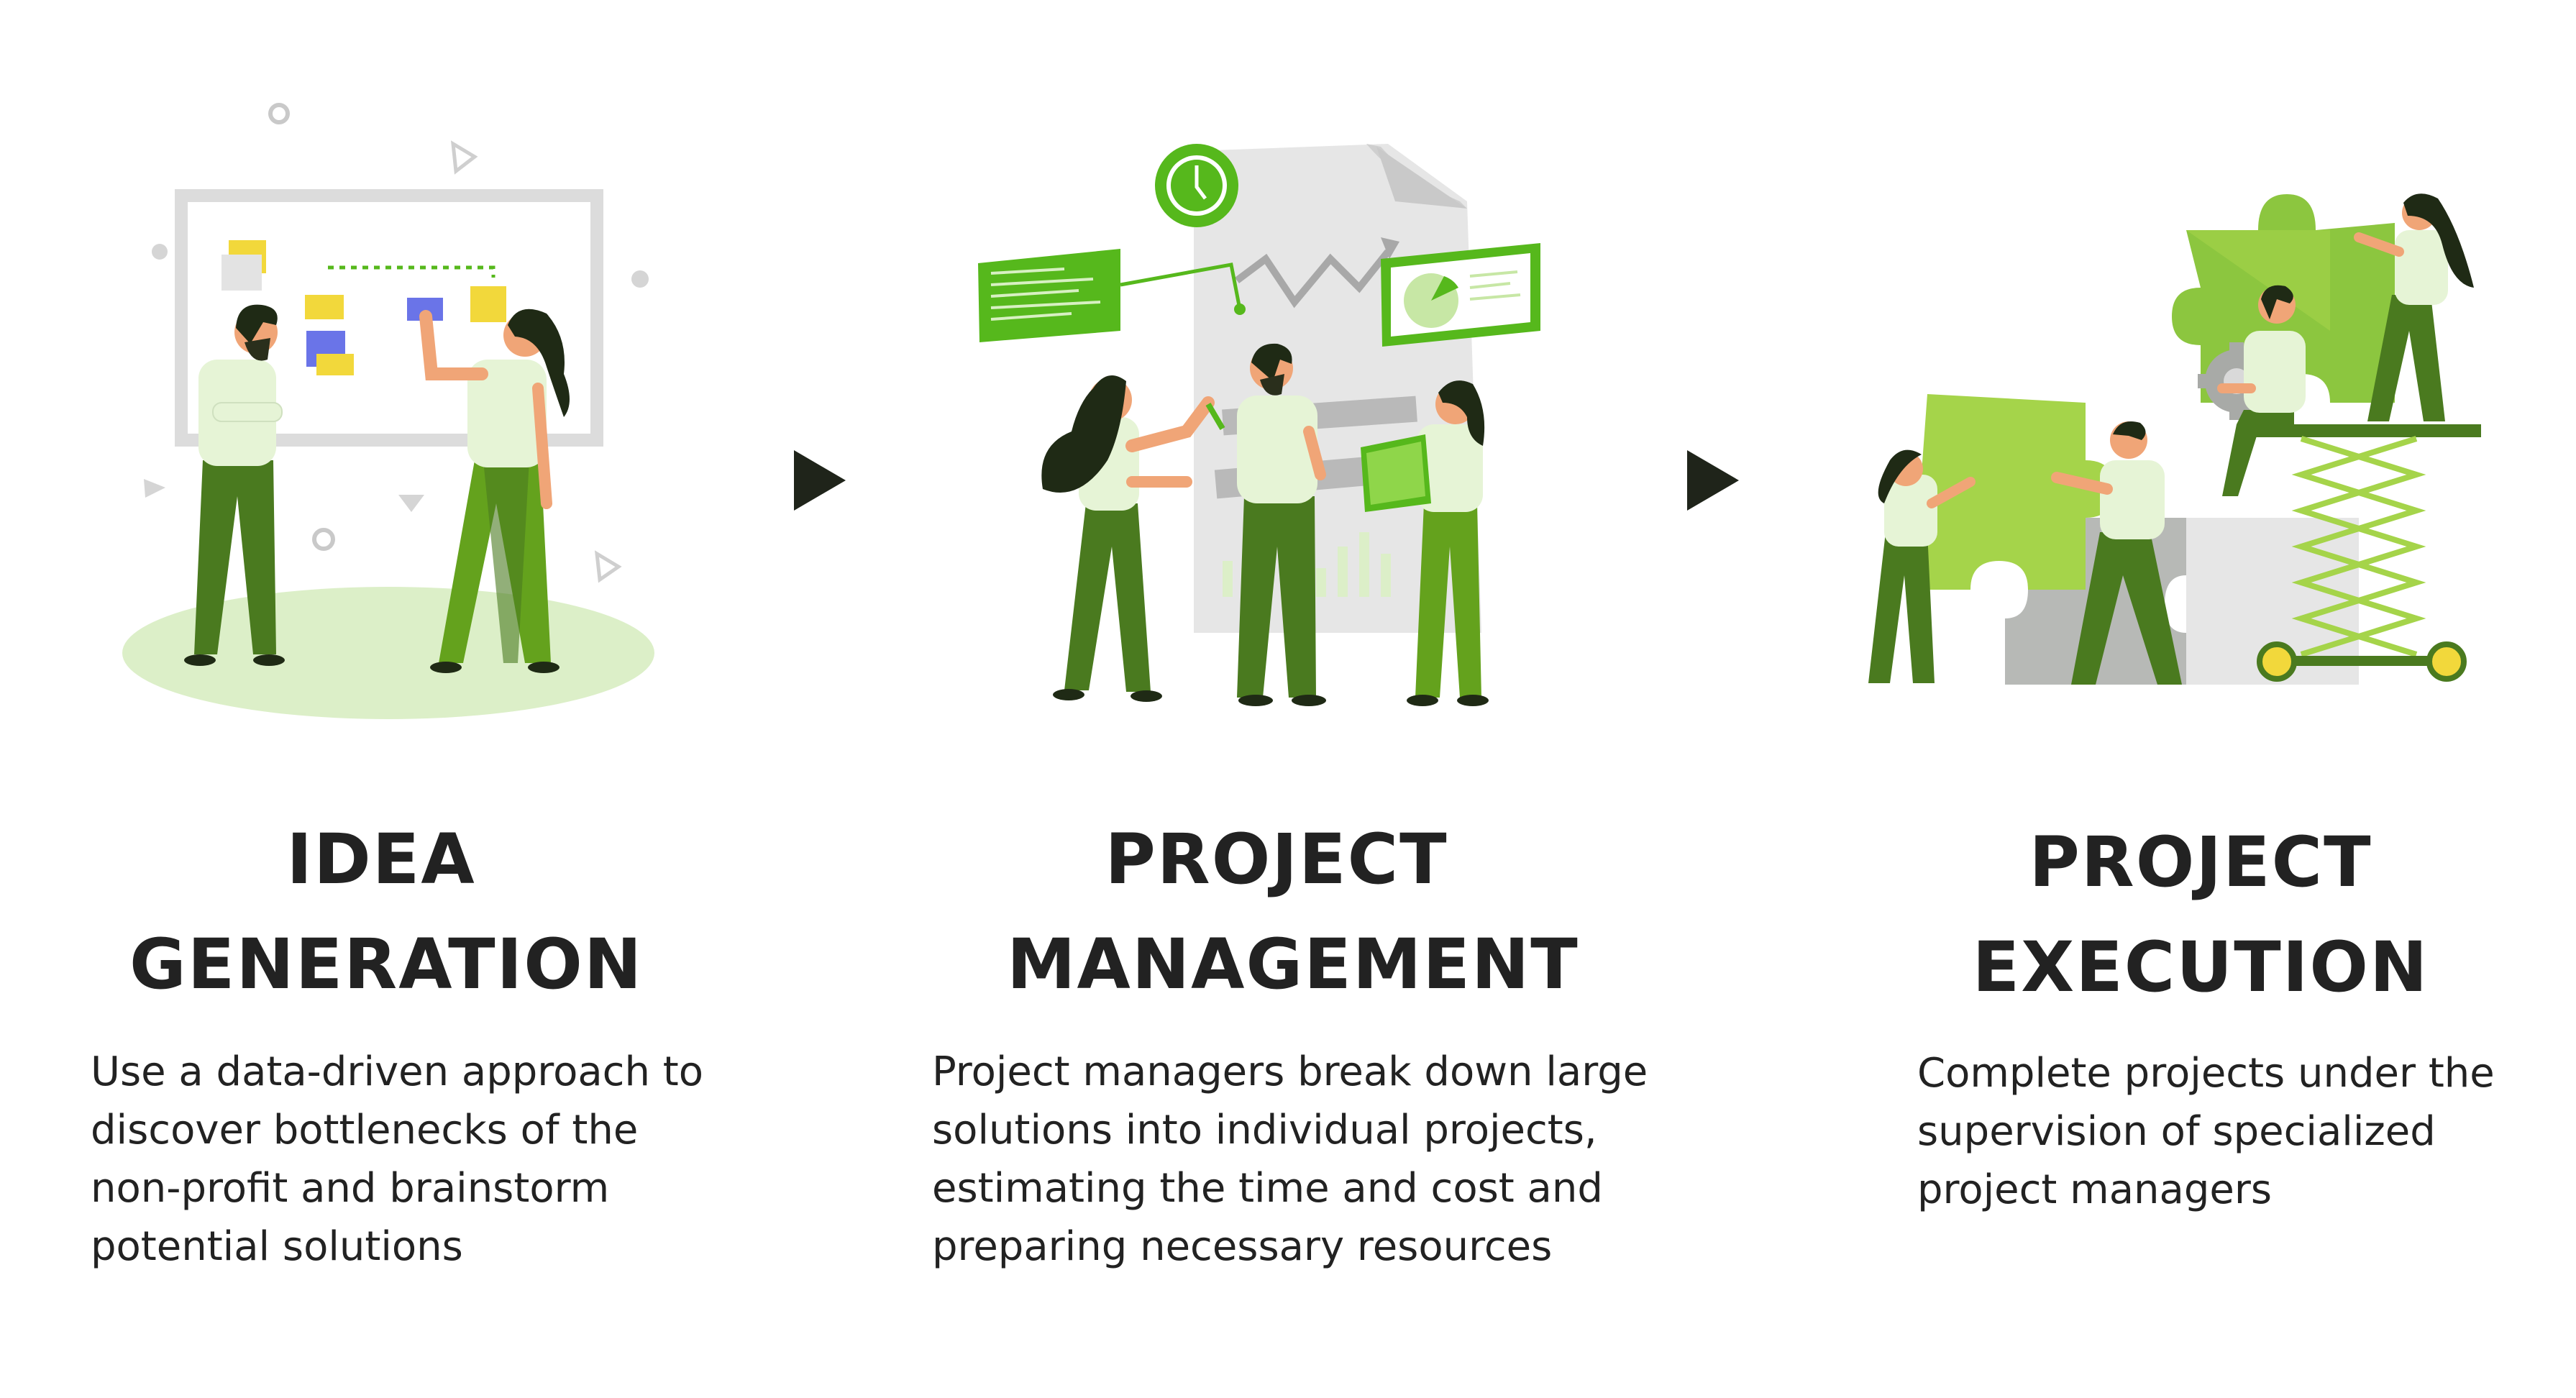  I want to click on illustration-idea-generation, so click(388, 411).